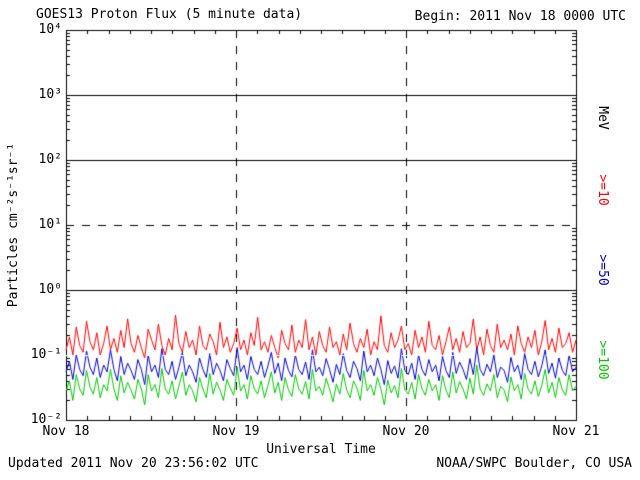 The width and height of the screenshot is (640, 480). What do you see at coordinates (46, 419) in the screenshot?
I see `y-tick-label: 10⁻²` at bounding box center [46, 419].